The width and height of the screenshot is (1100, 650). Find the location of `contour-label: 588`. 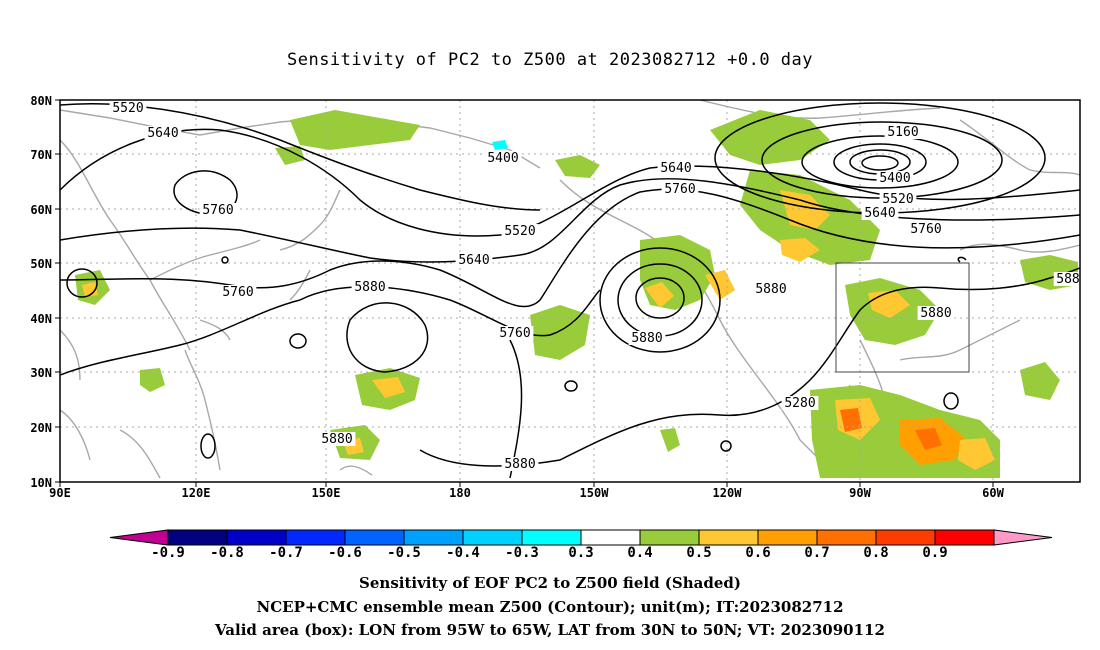

contour-label: 588 is located at coordinates (1067, 279).